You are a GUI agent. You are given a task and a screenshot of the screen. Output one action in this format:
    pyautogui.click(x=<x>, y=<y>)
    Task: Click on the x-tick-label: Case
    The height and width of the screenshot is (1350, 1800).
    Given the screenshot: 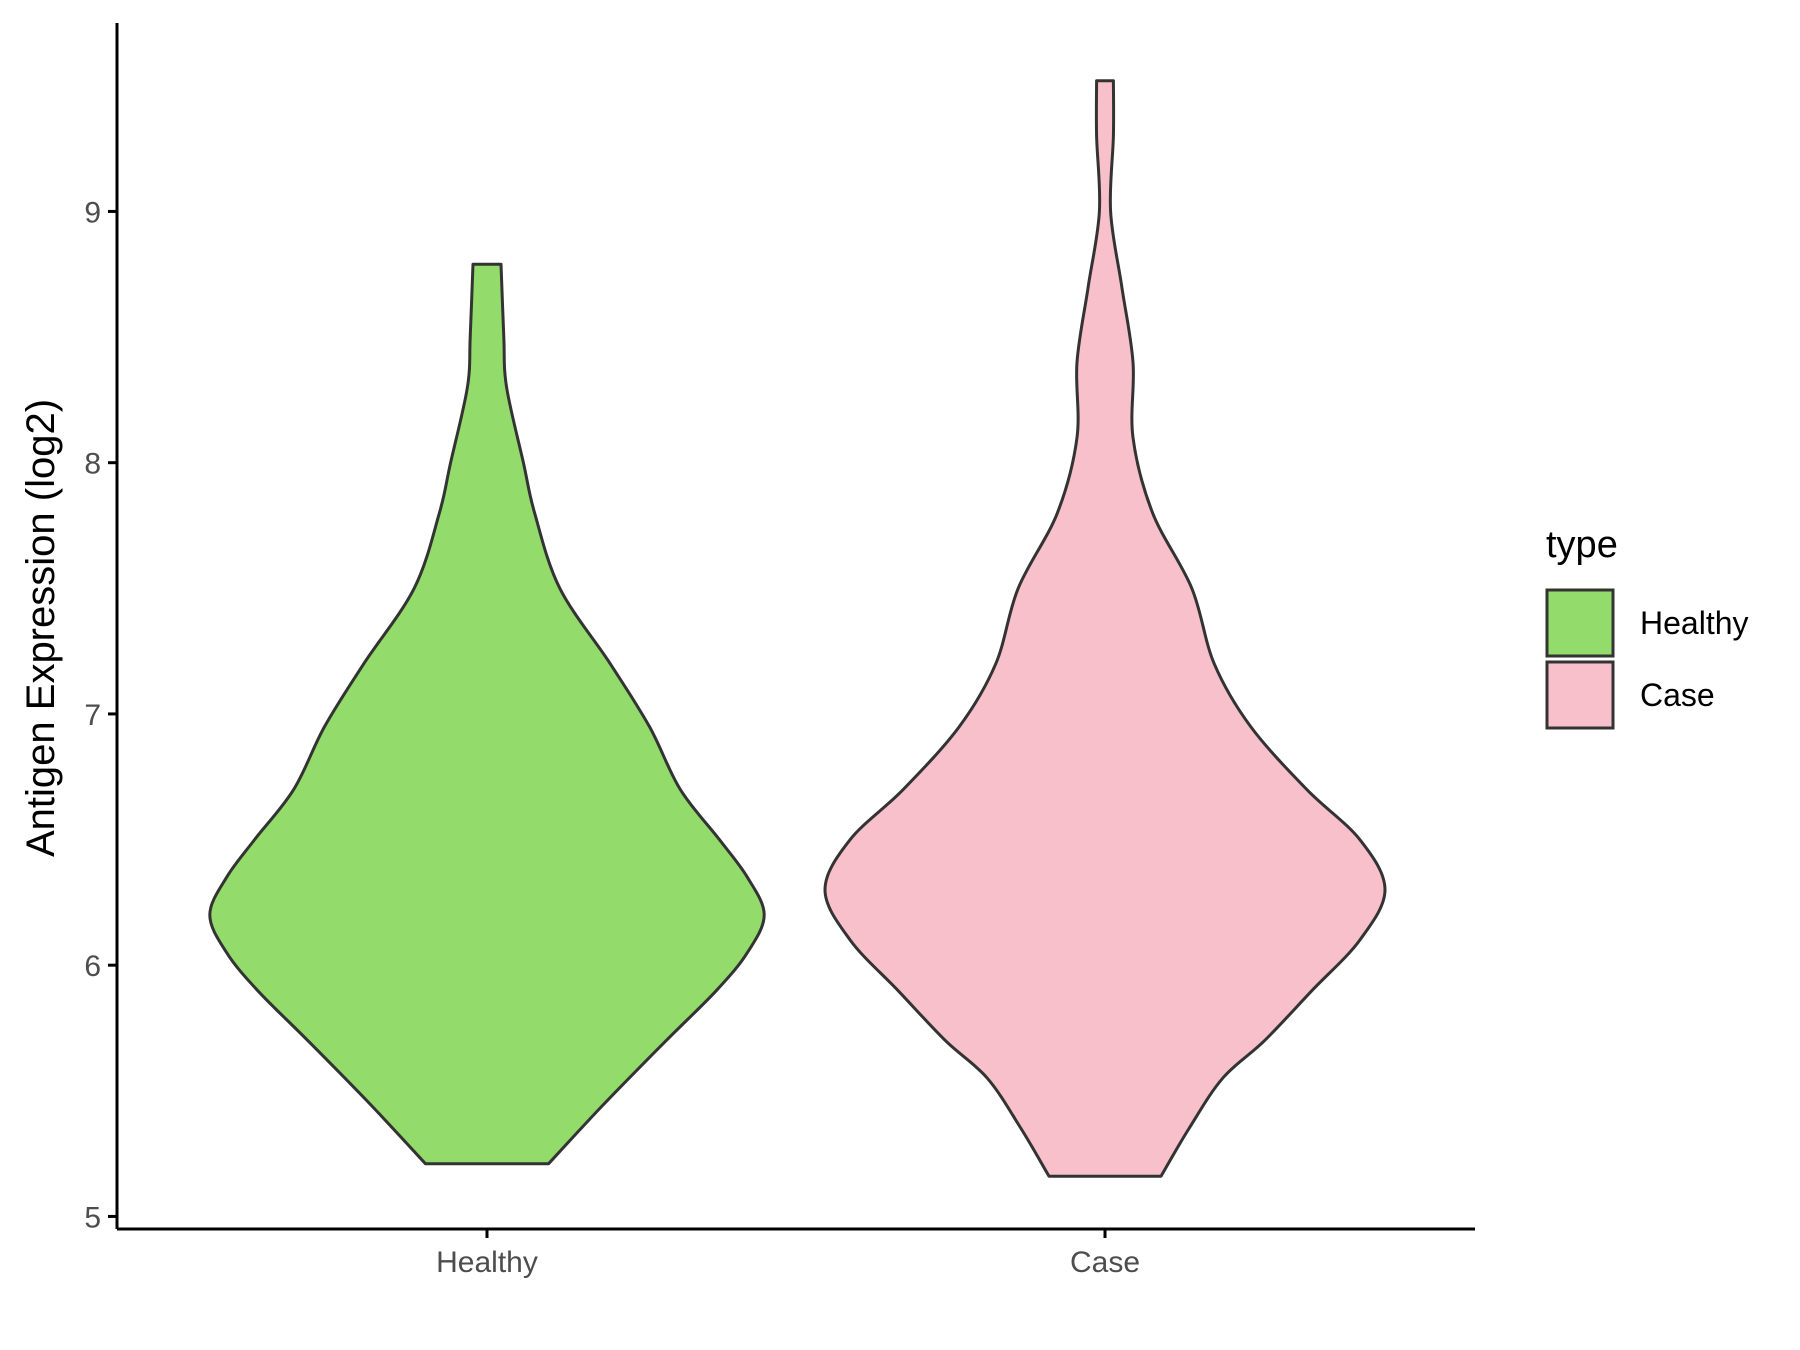 What is the action you would take?
    pyautogui.click(x=1105, y=1262)
    